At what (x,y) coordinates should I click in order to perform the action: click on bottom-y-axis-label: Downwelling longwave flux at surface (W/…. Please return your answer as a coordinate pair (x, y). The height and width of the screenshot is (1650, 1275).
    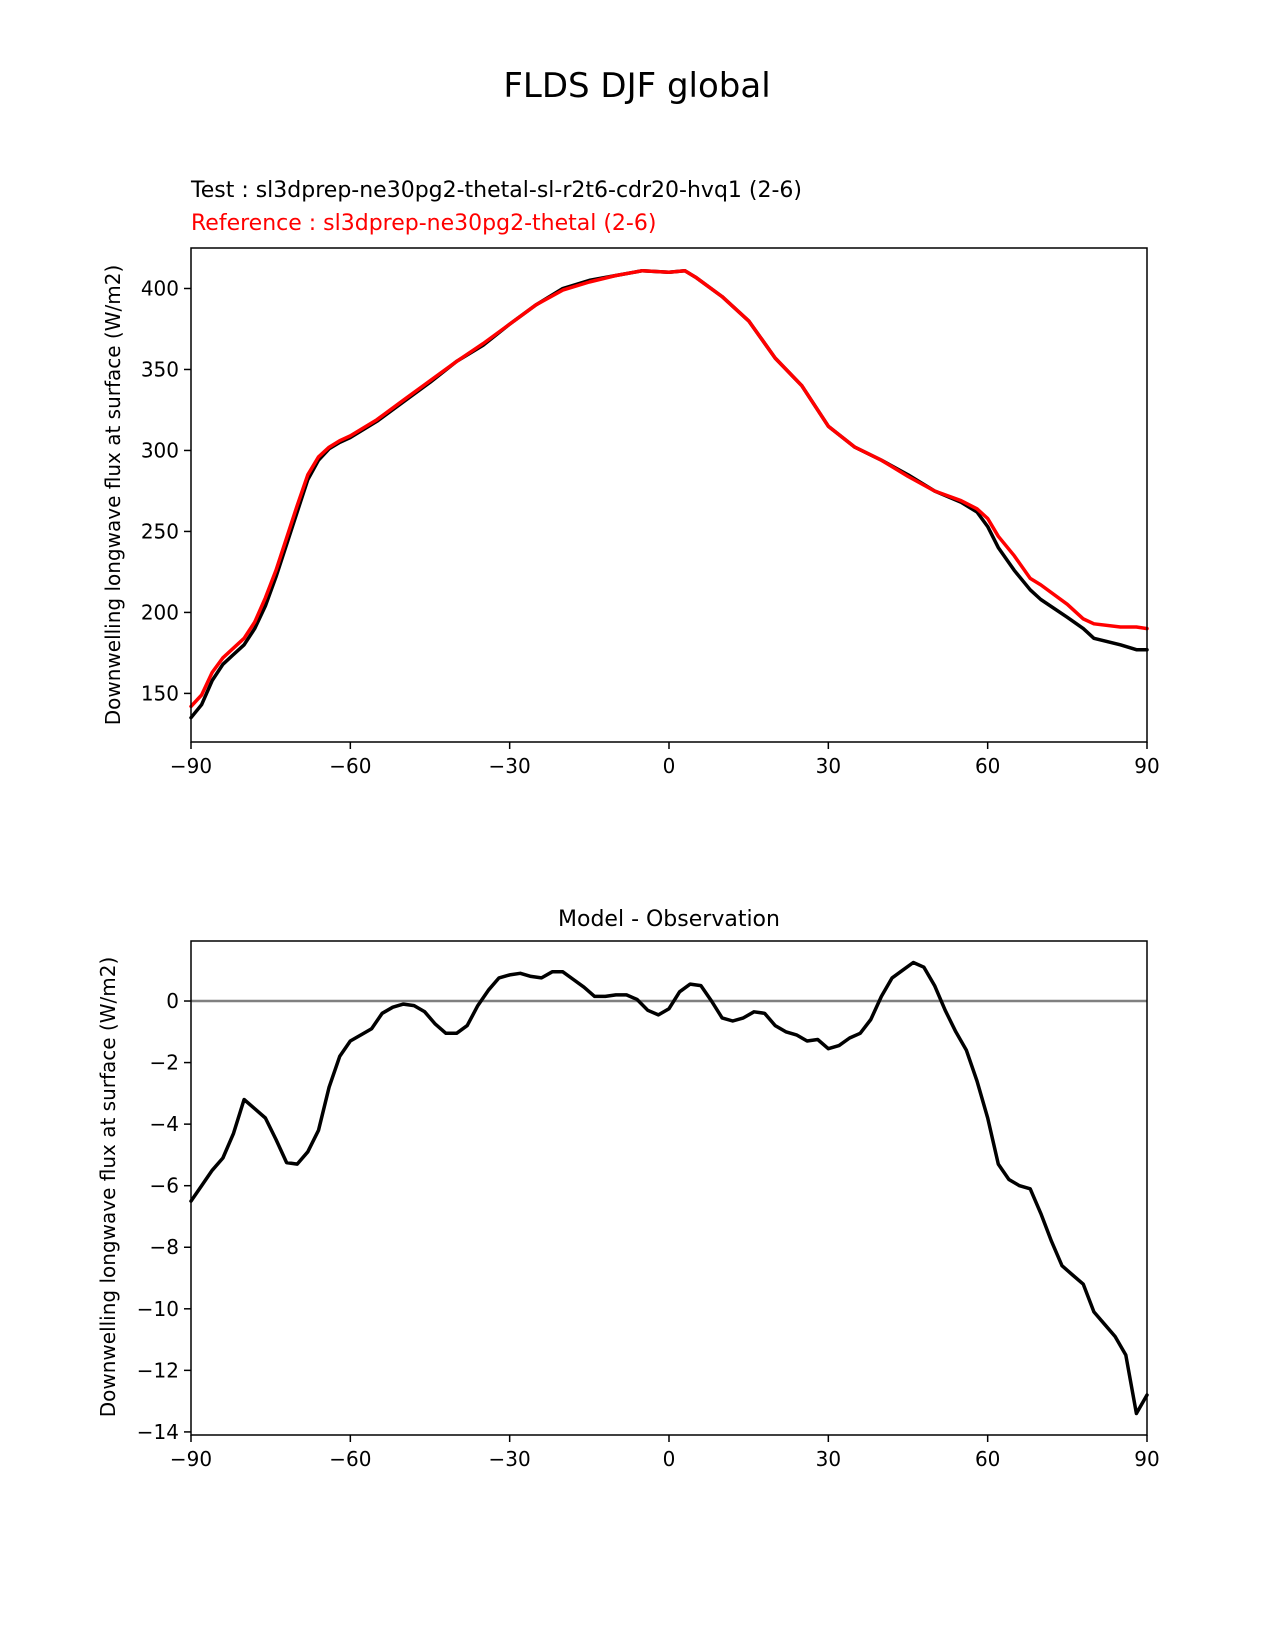
    Looking at the image, I should click on (108, 1187).